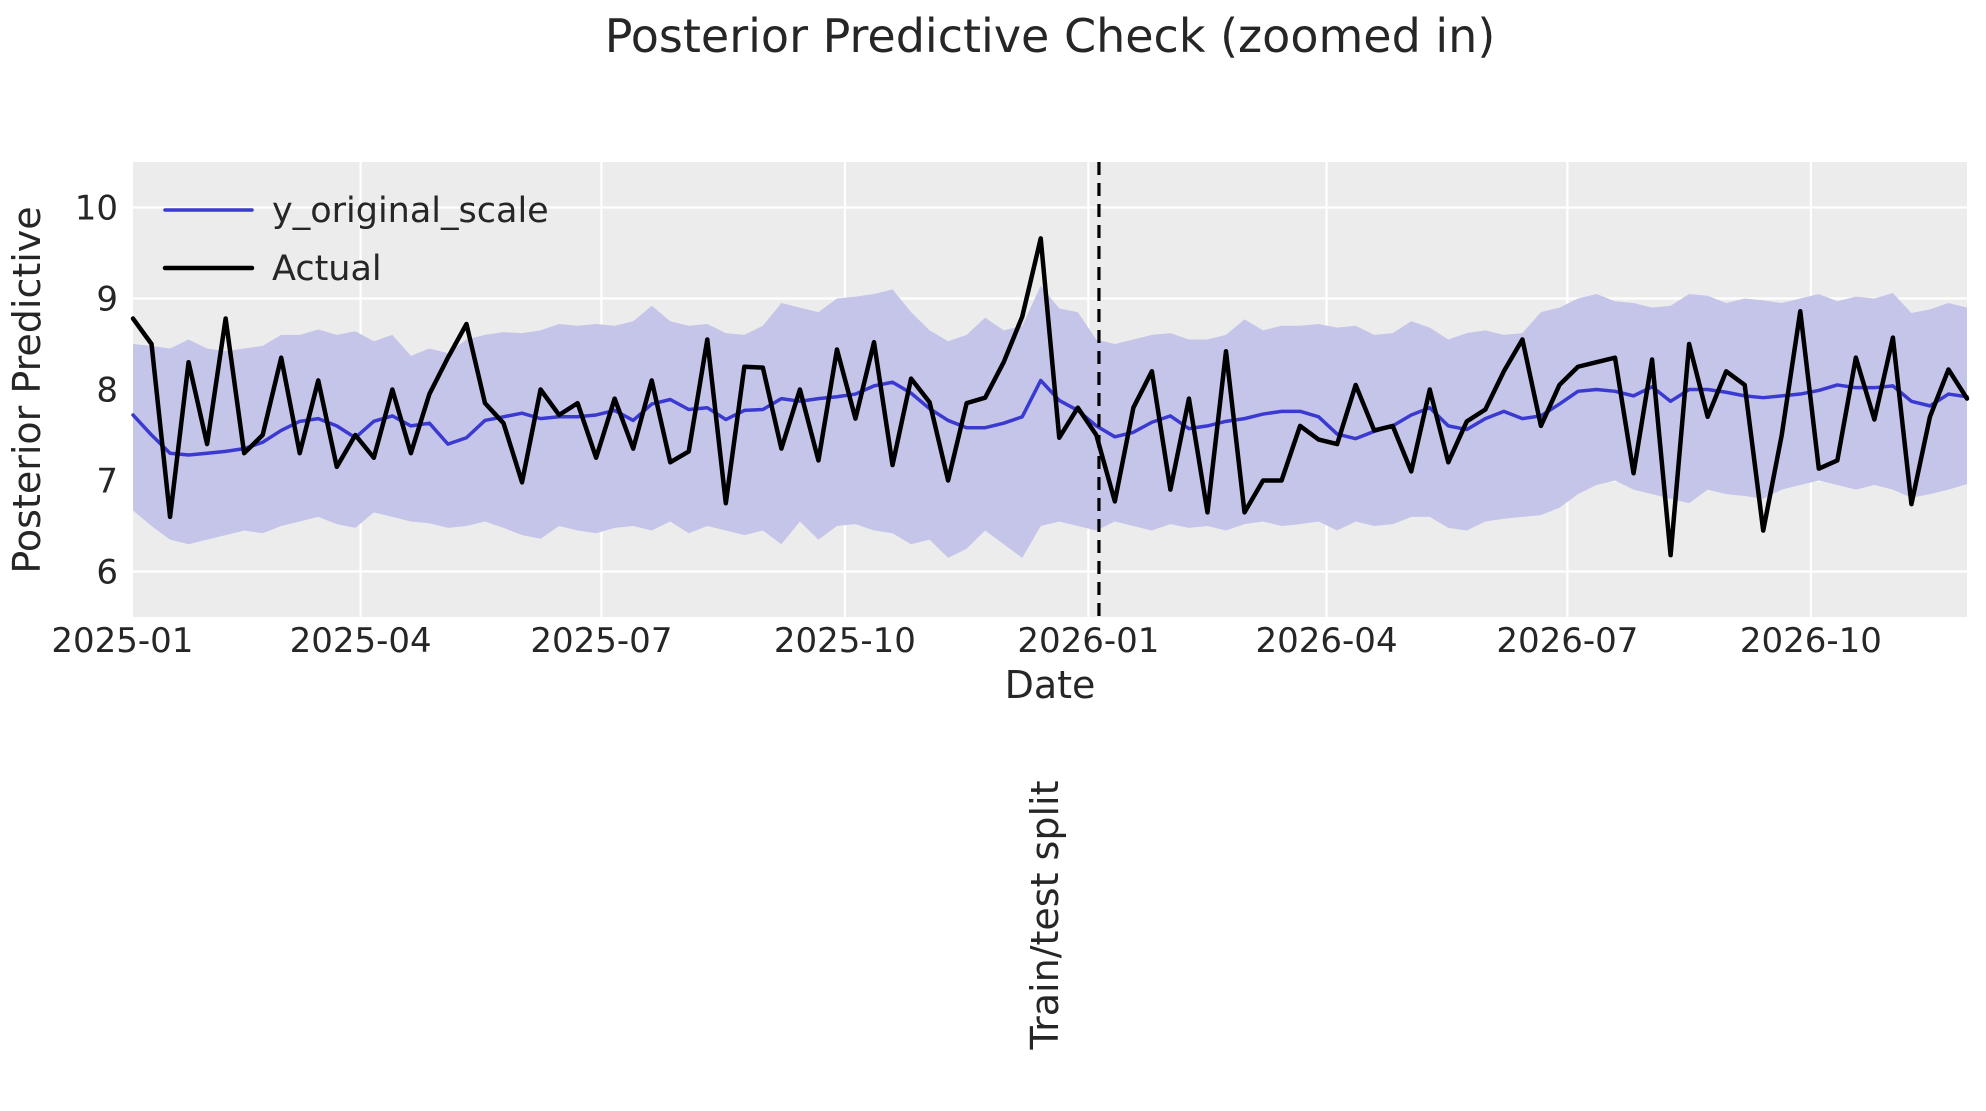 Image resolution: width=1986 pixels, height=1111 pixels. What do you see at coordinates (1050, 417) in the screenshot?
I see `predicted-line` at bounding box center [1050, 417].